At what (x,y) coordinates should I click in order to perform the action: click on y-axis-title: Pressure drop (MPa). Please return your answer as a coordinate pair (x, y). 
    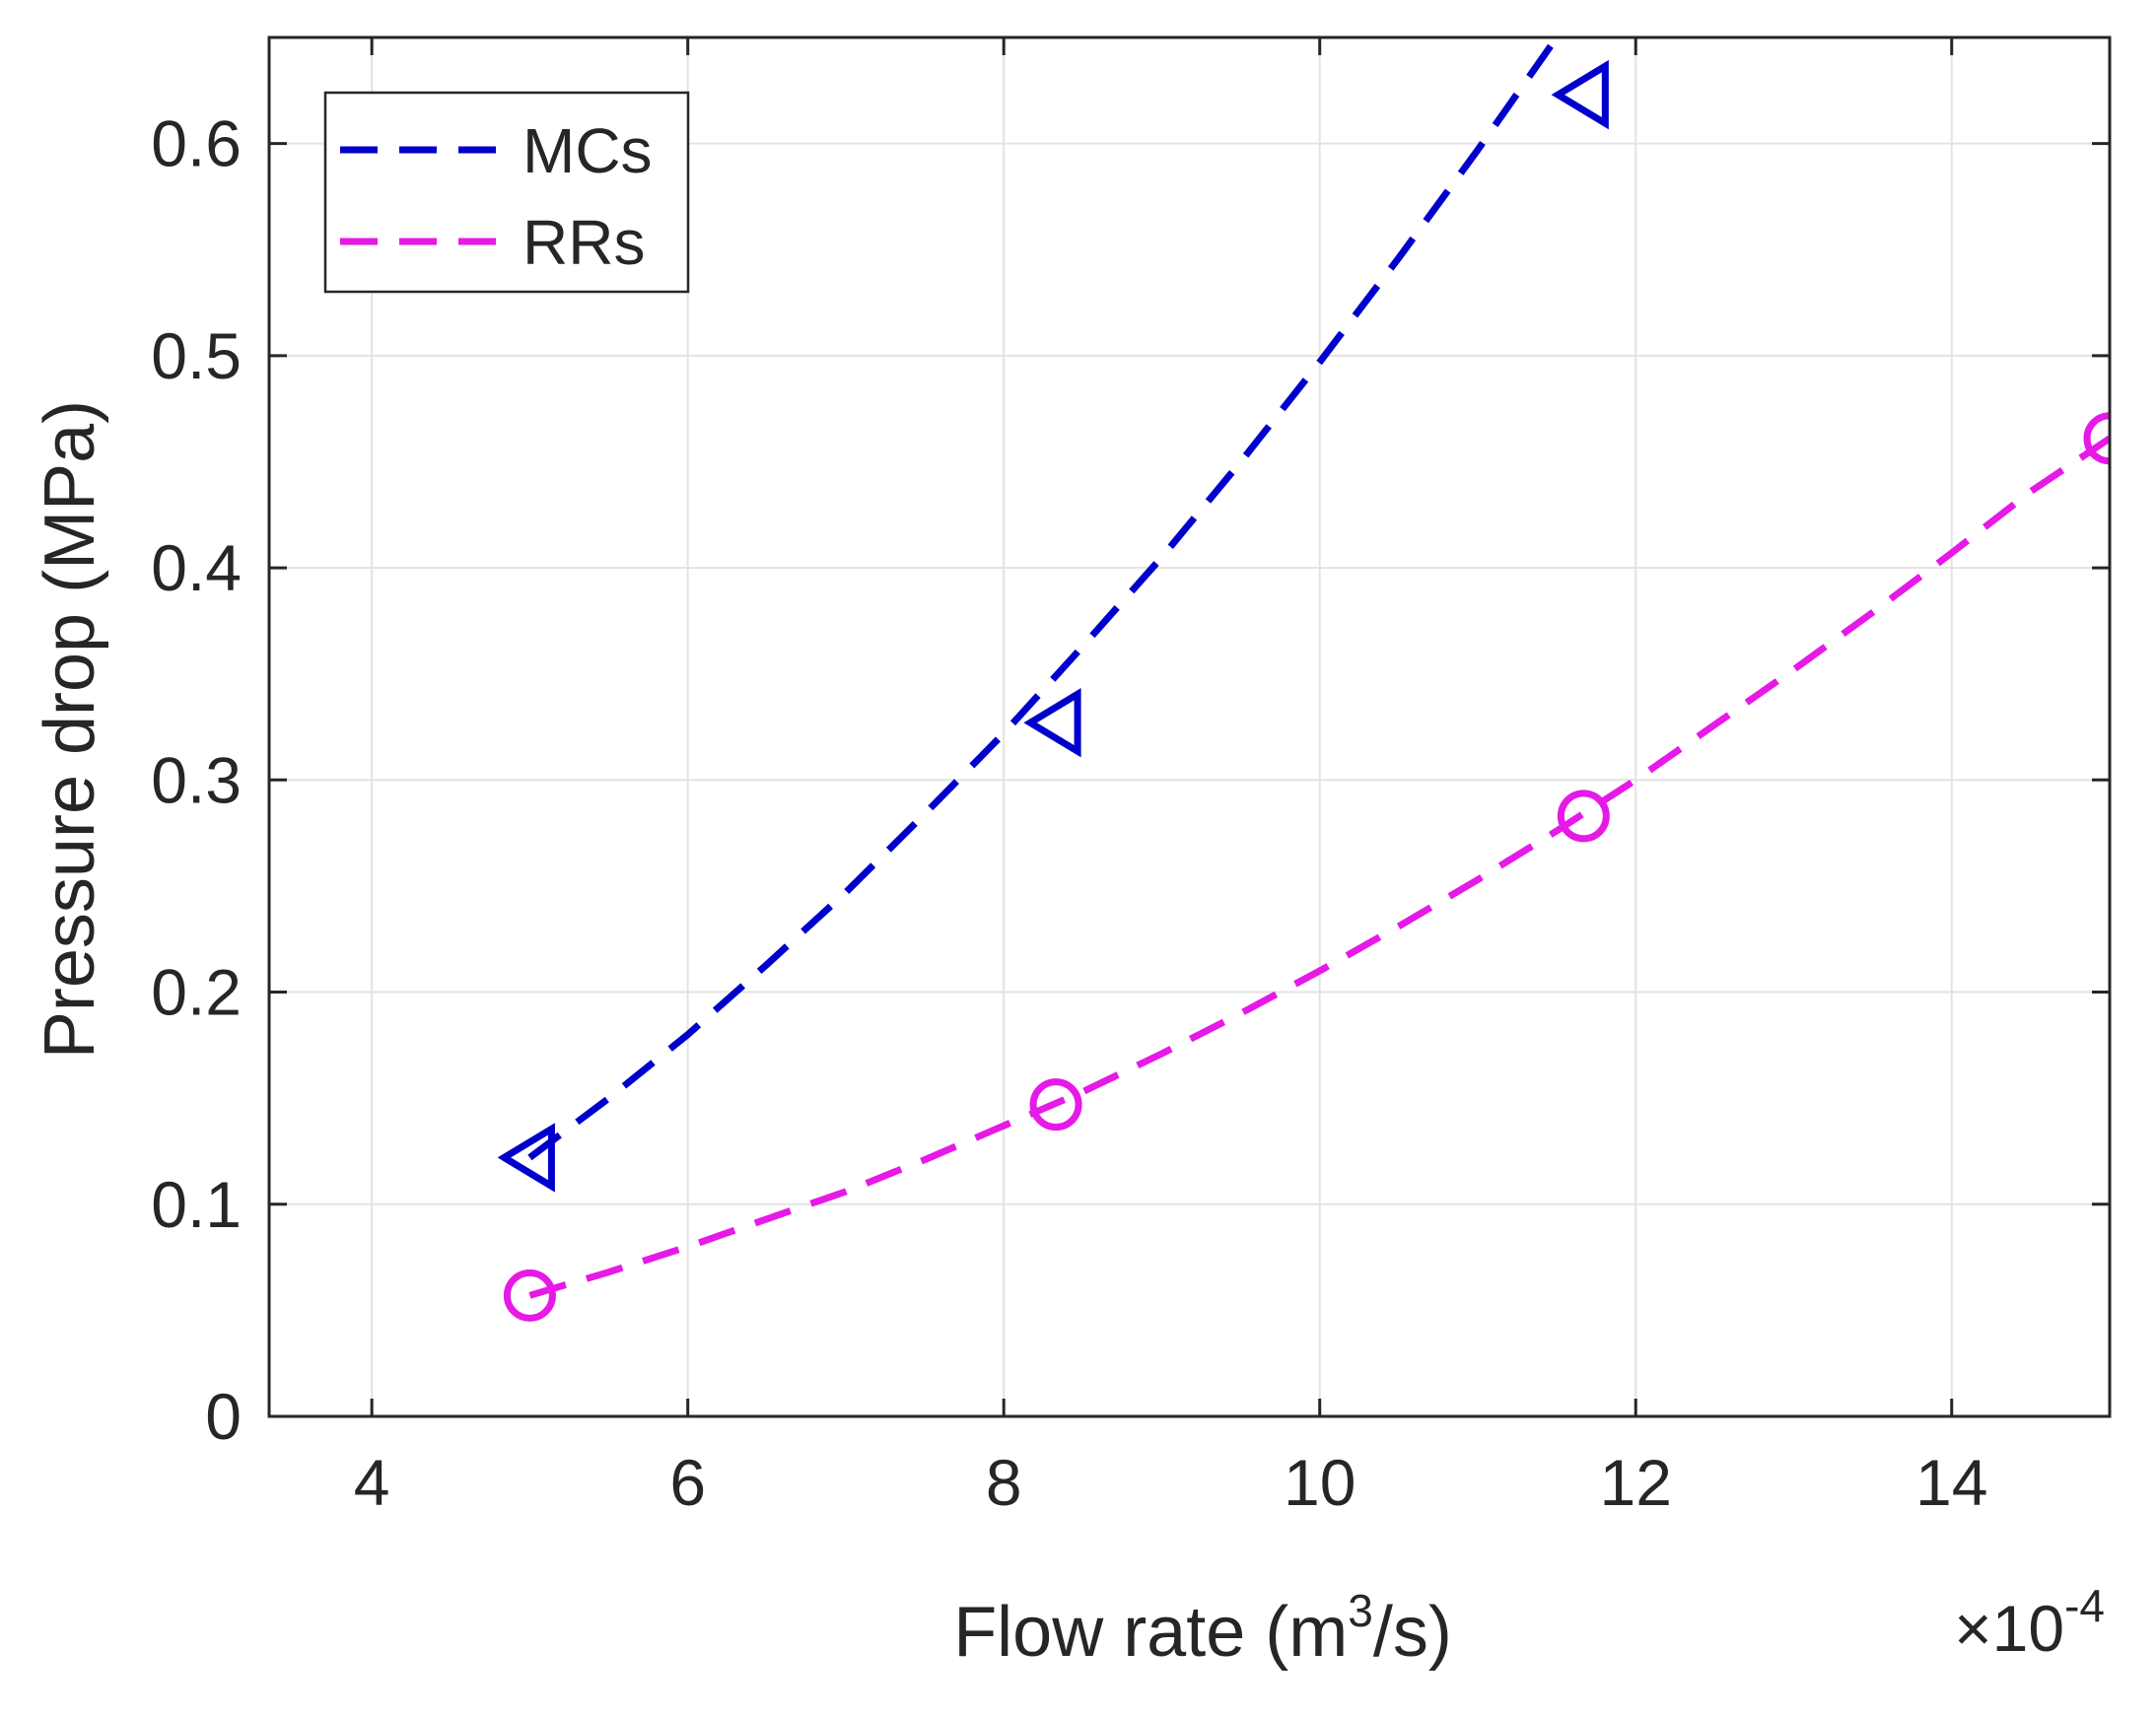
    Looking at the image, I should click on (70, 730).